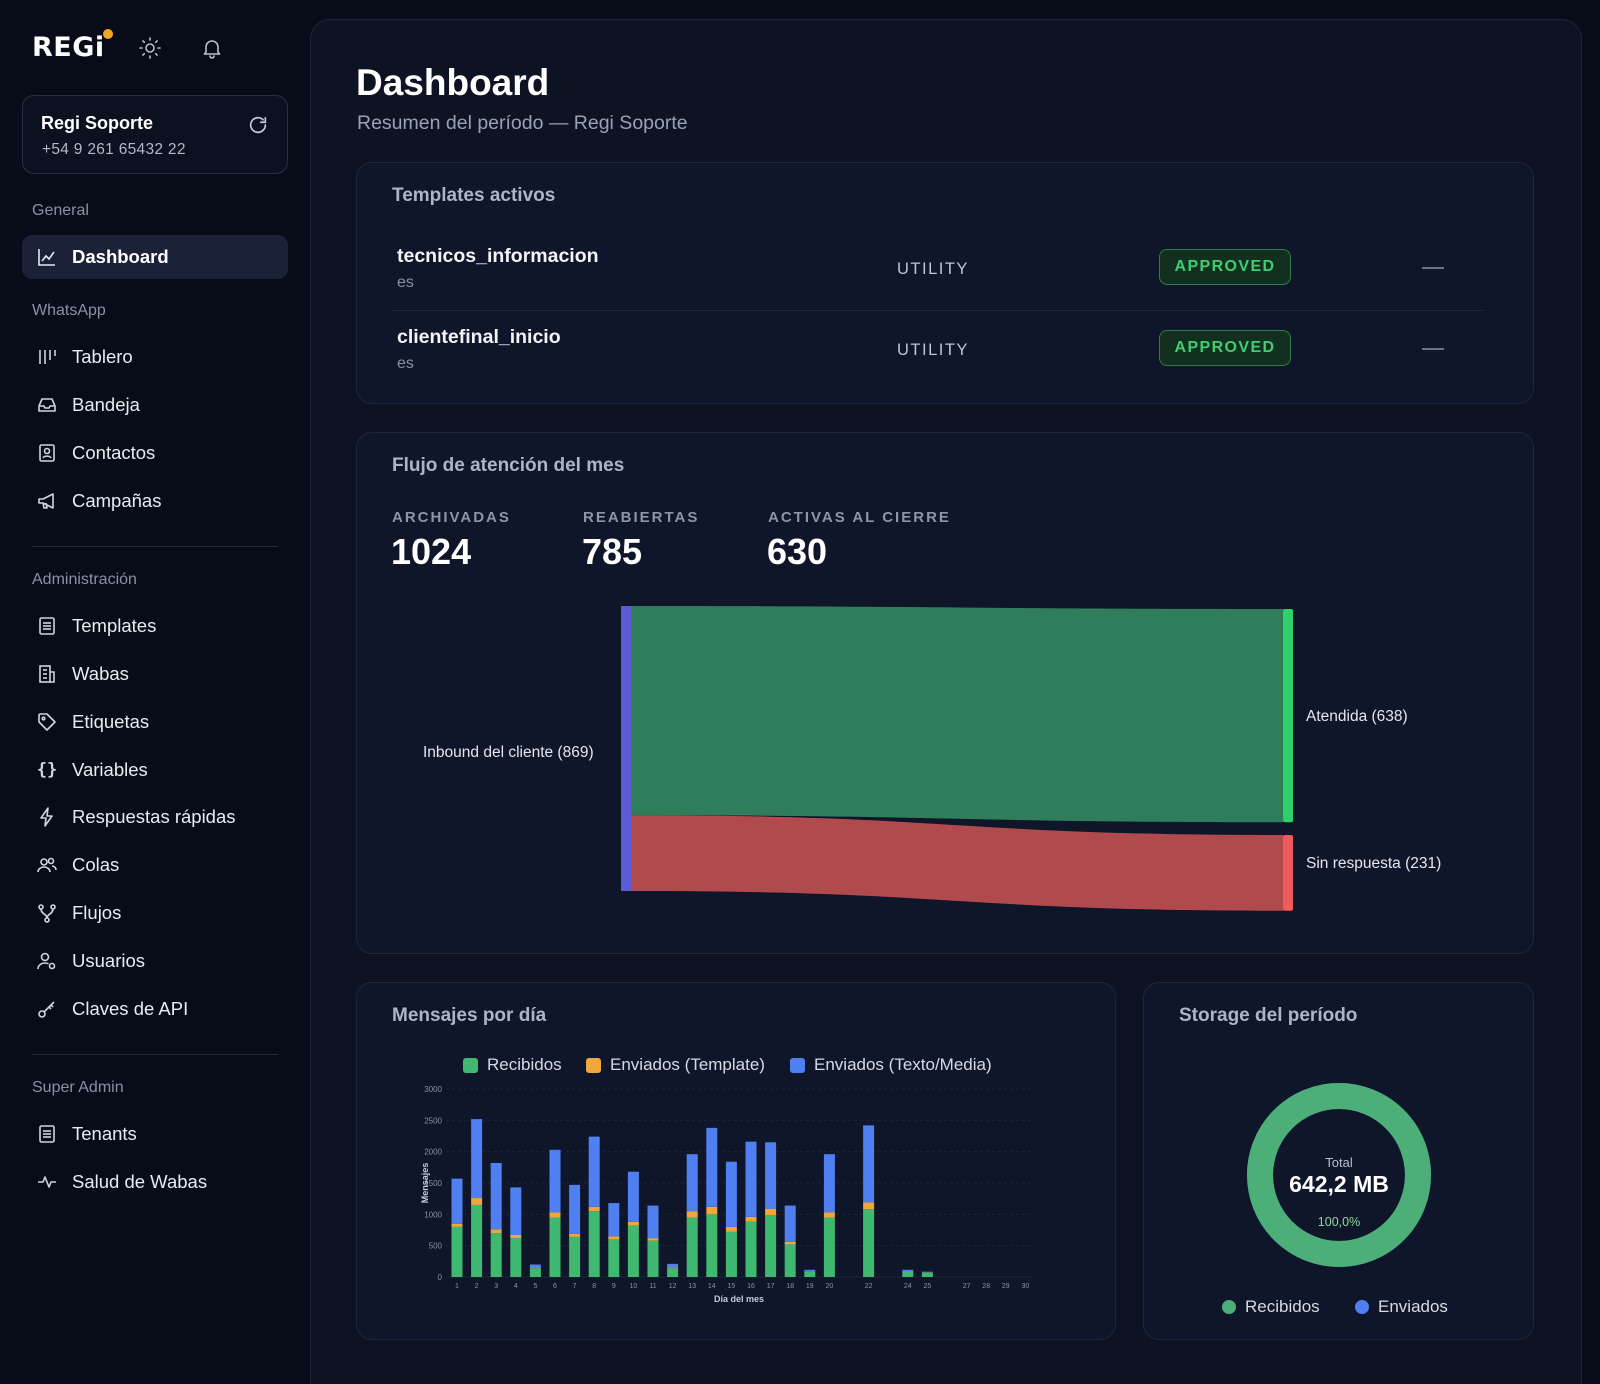 Image resolution: width=1600 pixels, height=1384 pixels. I want to click on table-row: tecnicos_informacion es UTILITY APPROVED, so click(938, 271).